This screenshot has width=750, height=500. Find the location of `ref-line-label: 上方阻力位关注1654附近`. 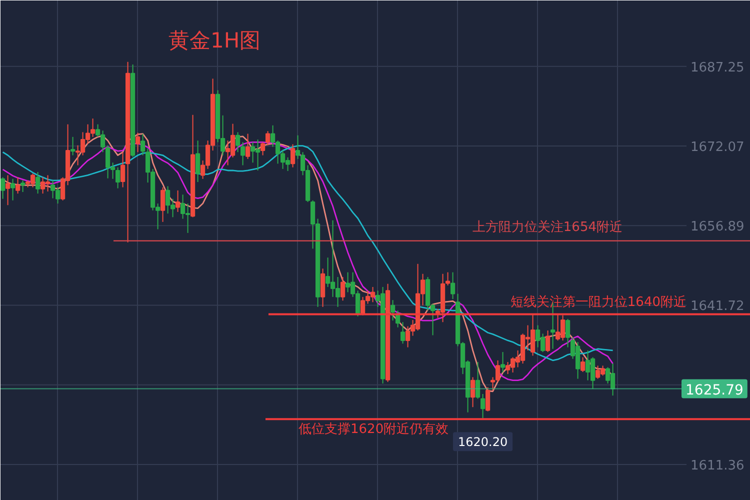

ref-line-label: 上方阻力位关注1654附近 is located at coordinates (547, 226).